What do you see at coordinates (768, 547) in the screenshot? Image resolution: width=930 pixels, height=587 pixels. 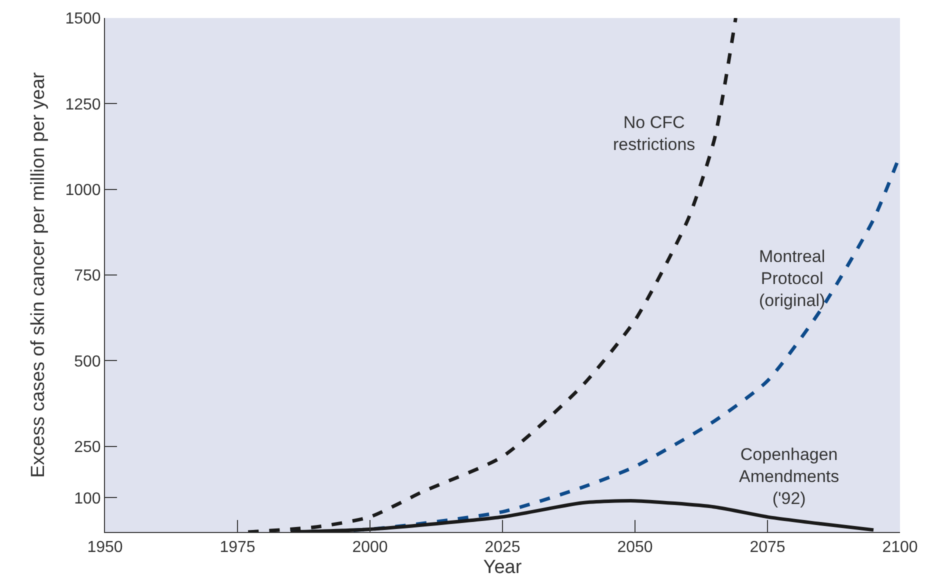 I see `x-tick-label: 2075` at bounding box center [768, 547].